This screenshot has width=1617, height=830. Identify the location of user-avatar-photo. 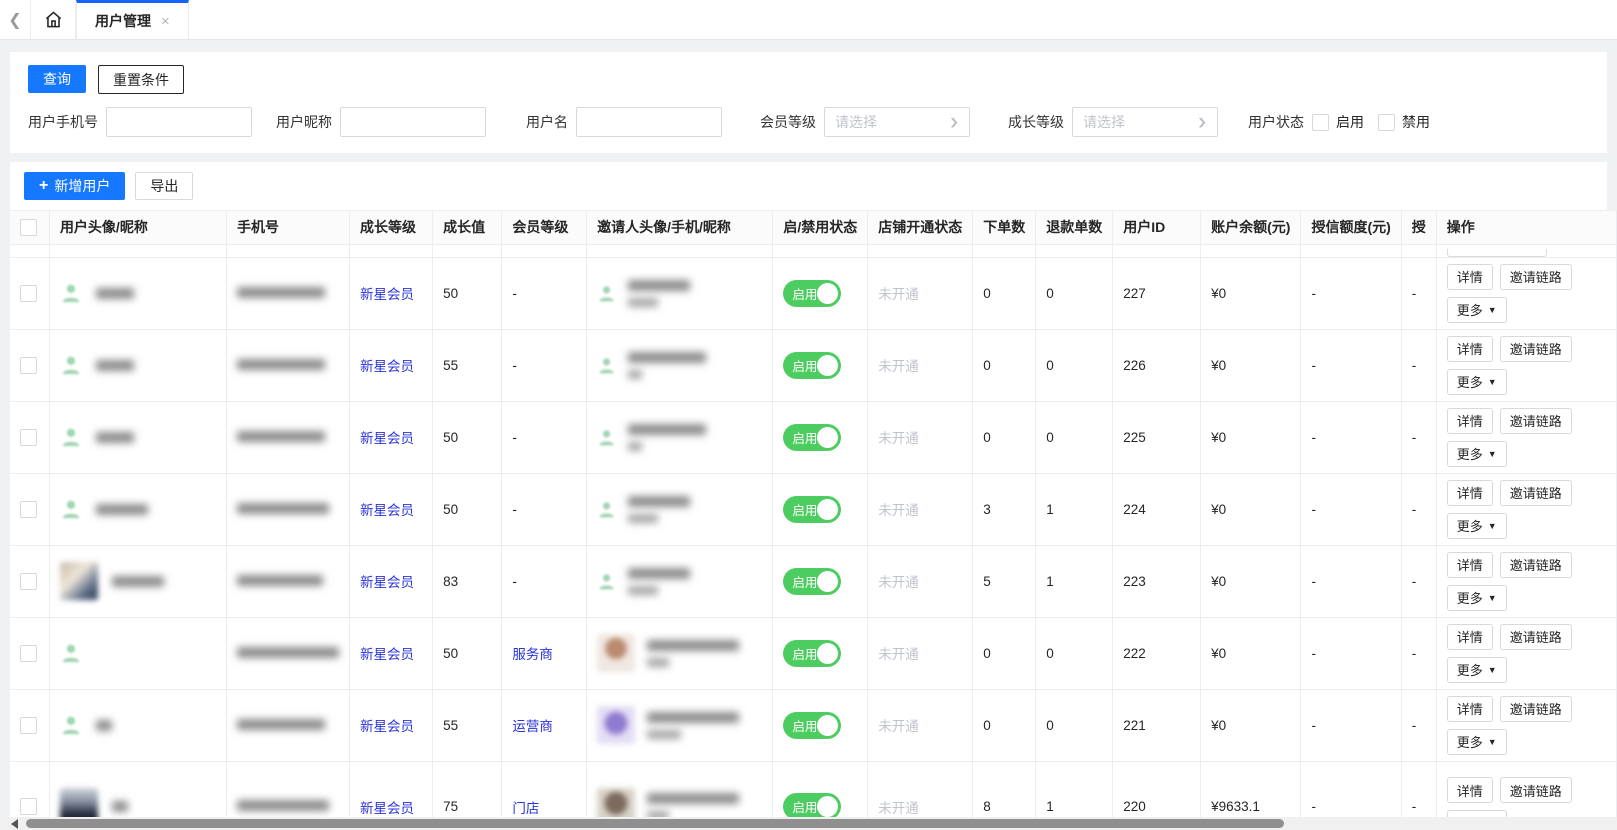
(78, 581).